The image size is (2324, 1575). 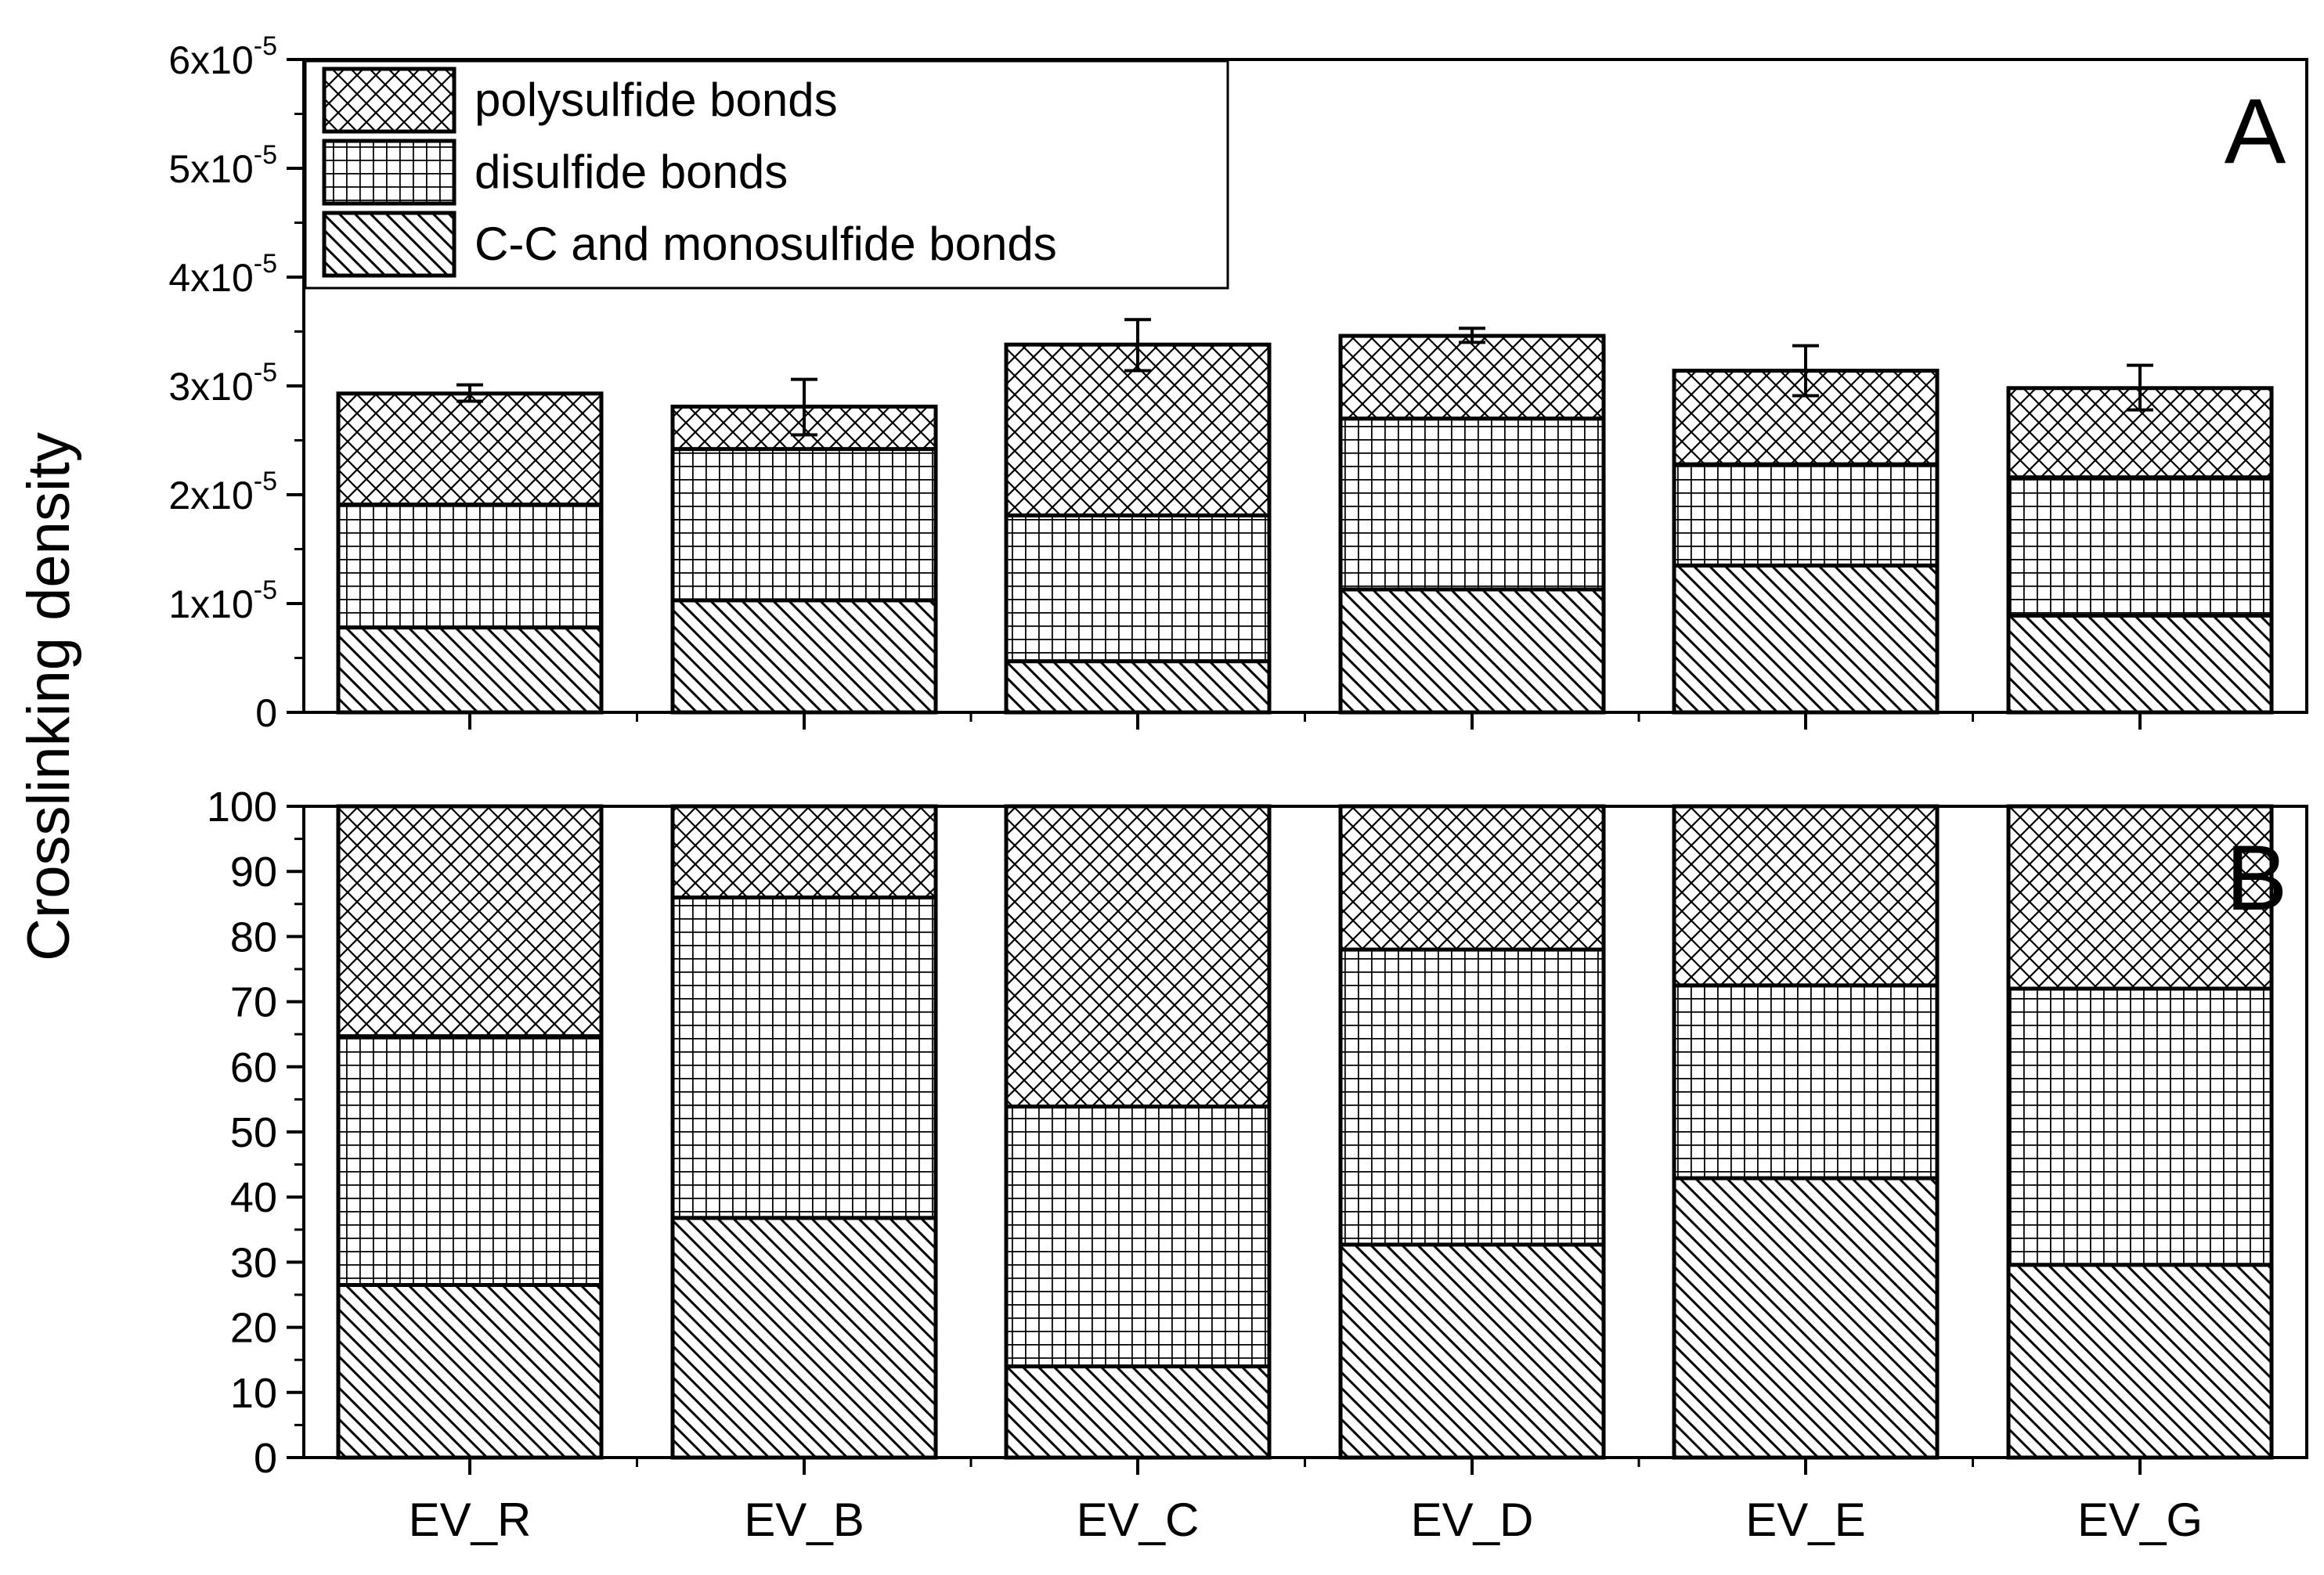 I want to click on legend-label: disulfide bonds, so click(x=631, y=172).